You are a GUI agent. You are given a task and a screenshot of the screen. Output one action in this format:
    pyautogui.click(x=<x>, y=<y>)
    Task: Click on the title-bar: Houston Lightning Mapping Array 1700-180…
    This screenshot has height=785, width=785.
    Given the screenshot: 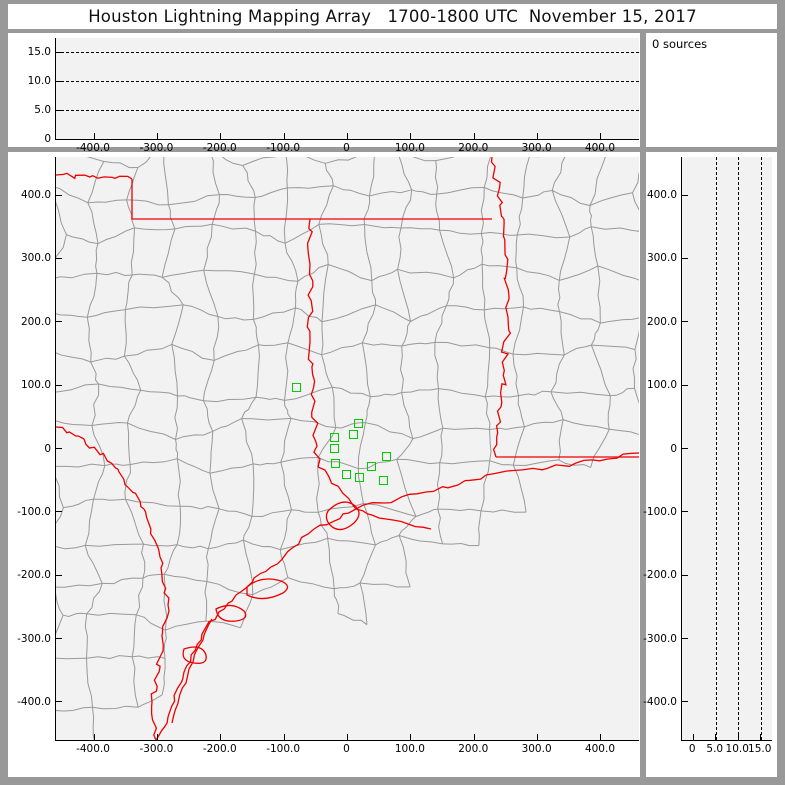 What is the action you would take?
    pyautogui.click(x=392, y=16)
    